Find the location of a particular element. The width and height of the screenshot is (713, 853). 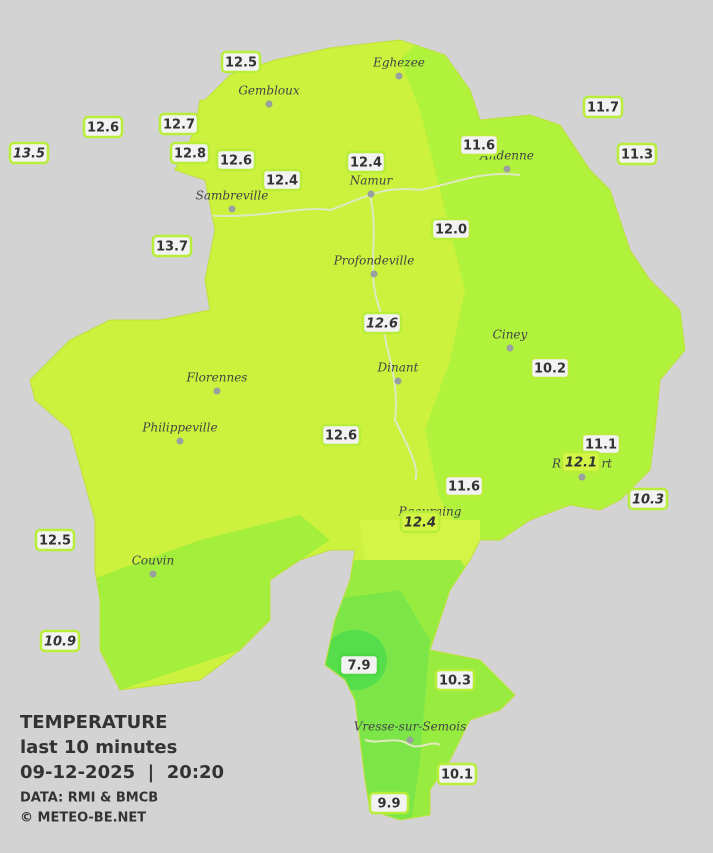

city-label: Vresse-sur-Semois is located at coordinates (410, 727).